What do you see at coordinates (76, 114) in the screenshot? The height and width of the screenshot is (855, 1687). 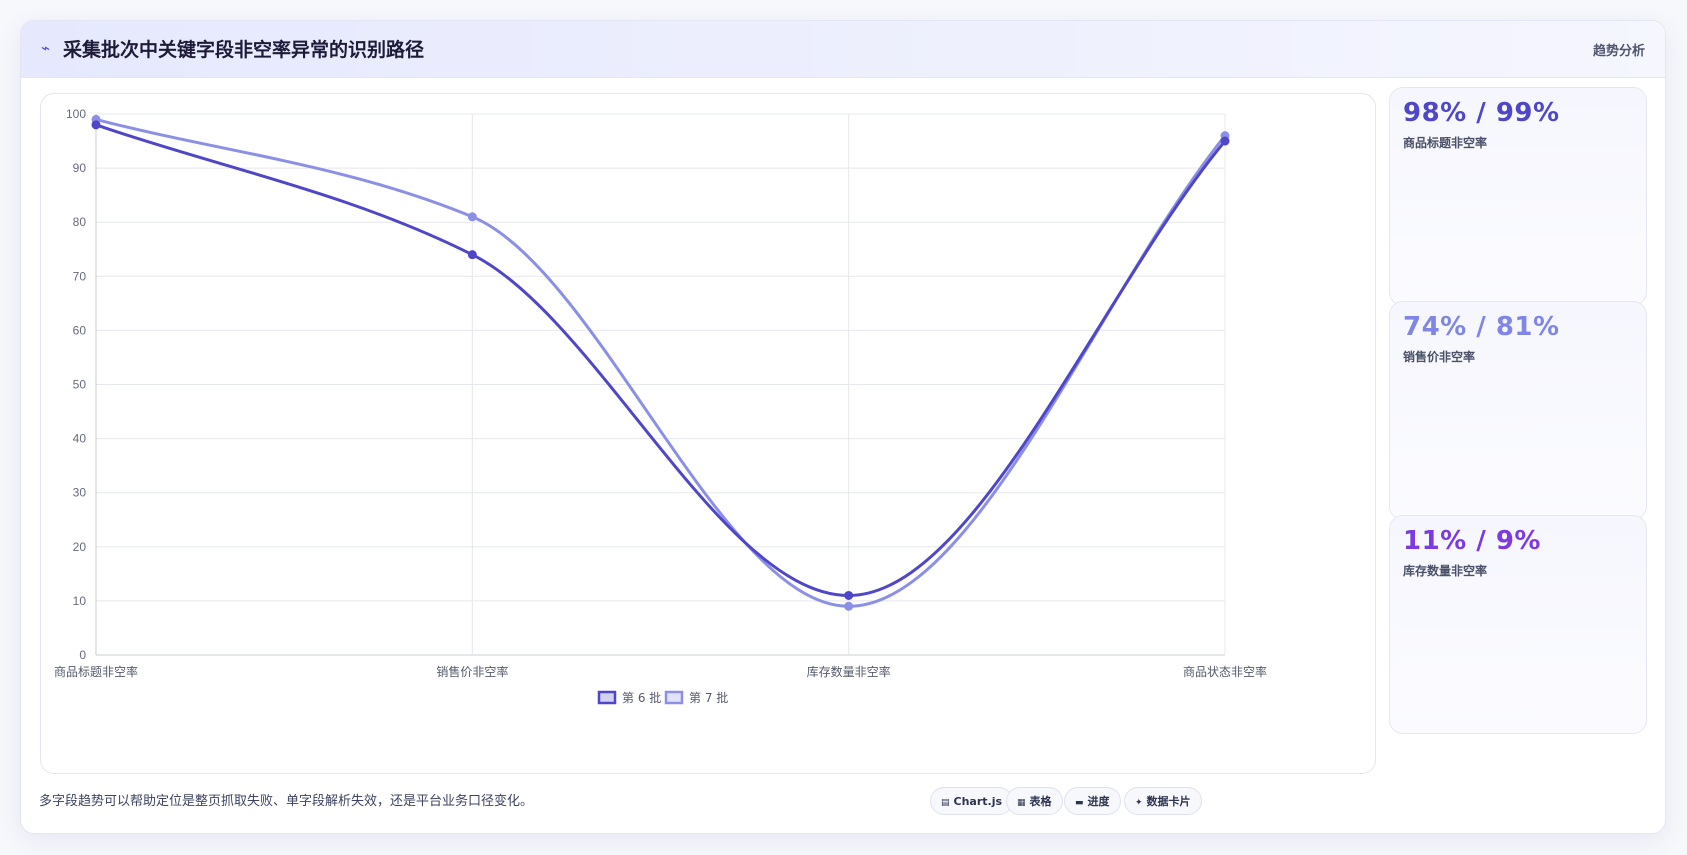 I see `y-tick-label: 100` at bounding box center [76, 114].